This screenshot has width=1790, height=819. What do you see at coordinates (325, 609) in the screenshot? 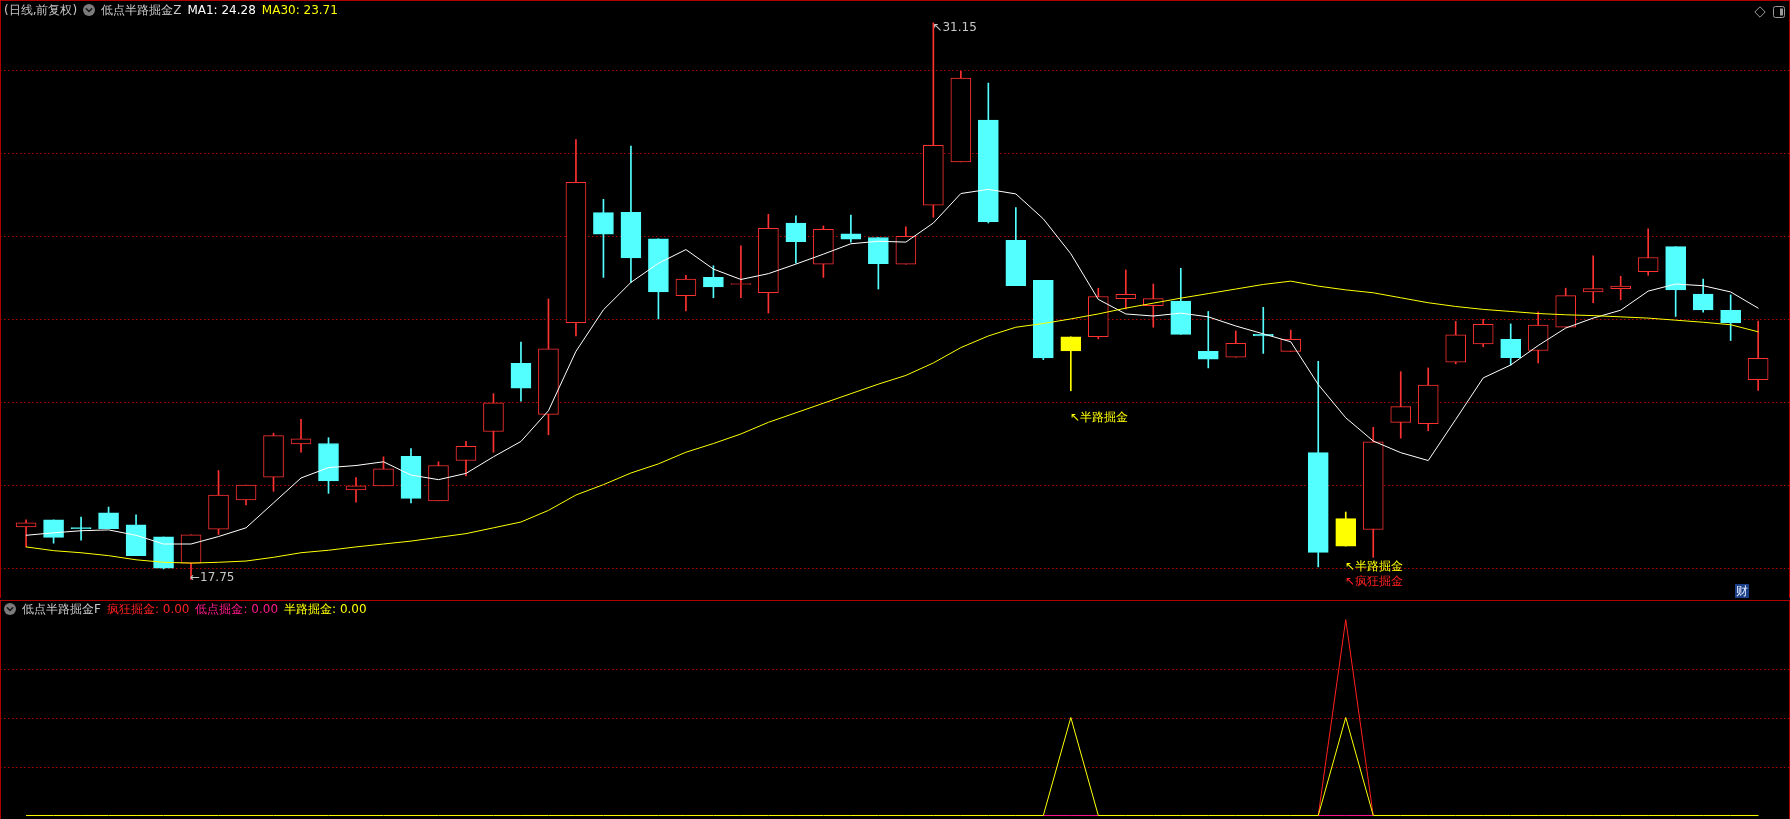
I see `text: 半路掘金: 0.00` at bounding box center [325, 609].